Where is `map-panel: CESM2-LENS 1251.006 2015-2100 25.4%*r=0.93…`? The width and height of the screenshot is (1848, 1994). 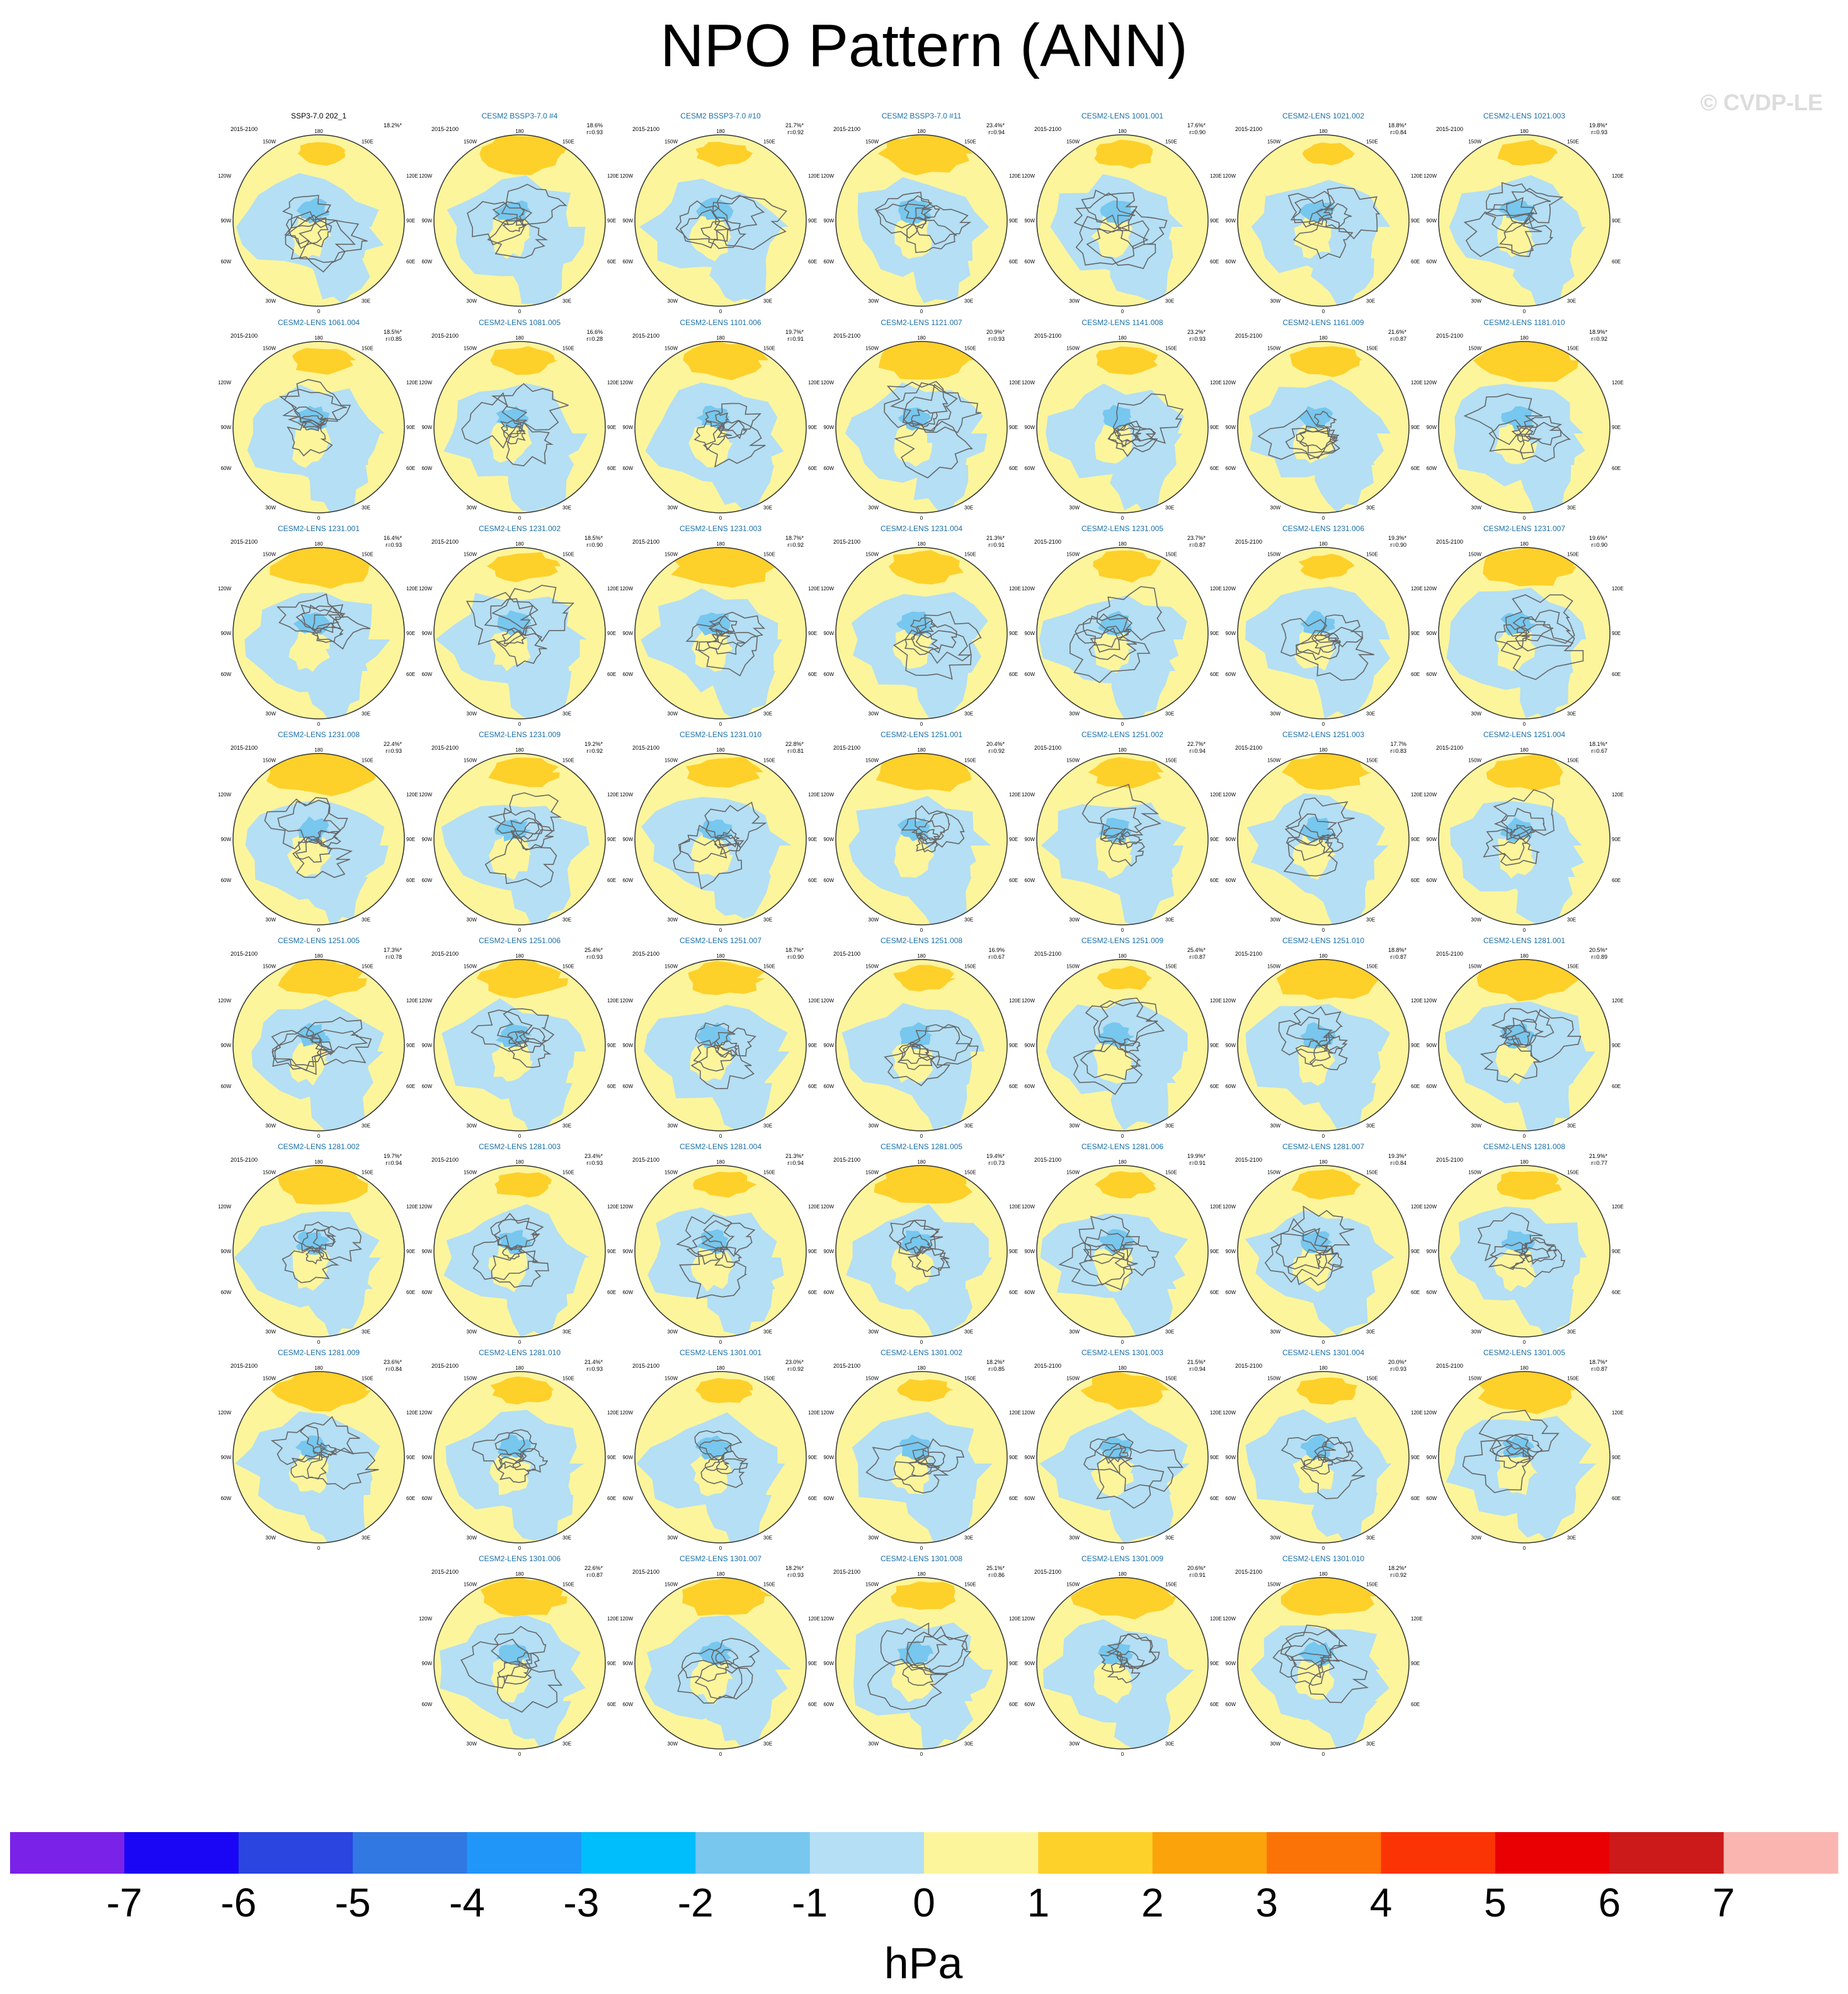 map-panel: CESM2-LENS 1251.006 2015-2100 25.4%*r=0.93… is located at coordinates (519, 1037).